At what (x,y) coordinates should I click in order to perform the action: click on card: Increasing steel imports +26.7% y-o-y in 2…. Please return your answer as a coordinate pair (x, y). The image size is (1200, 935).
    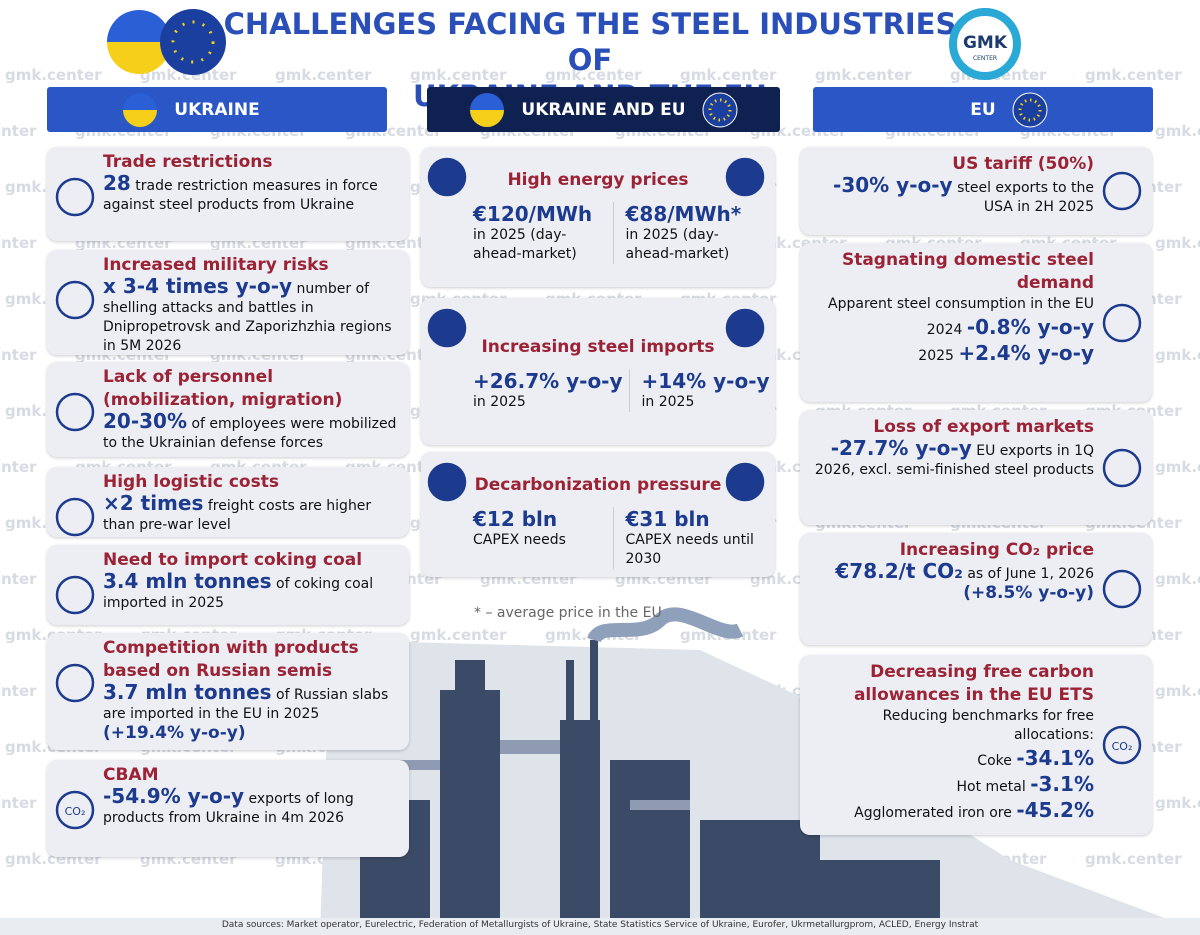
    Looking at the image, I should click on (598, 371).